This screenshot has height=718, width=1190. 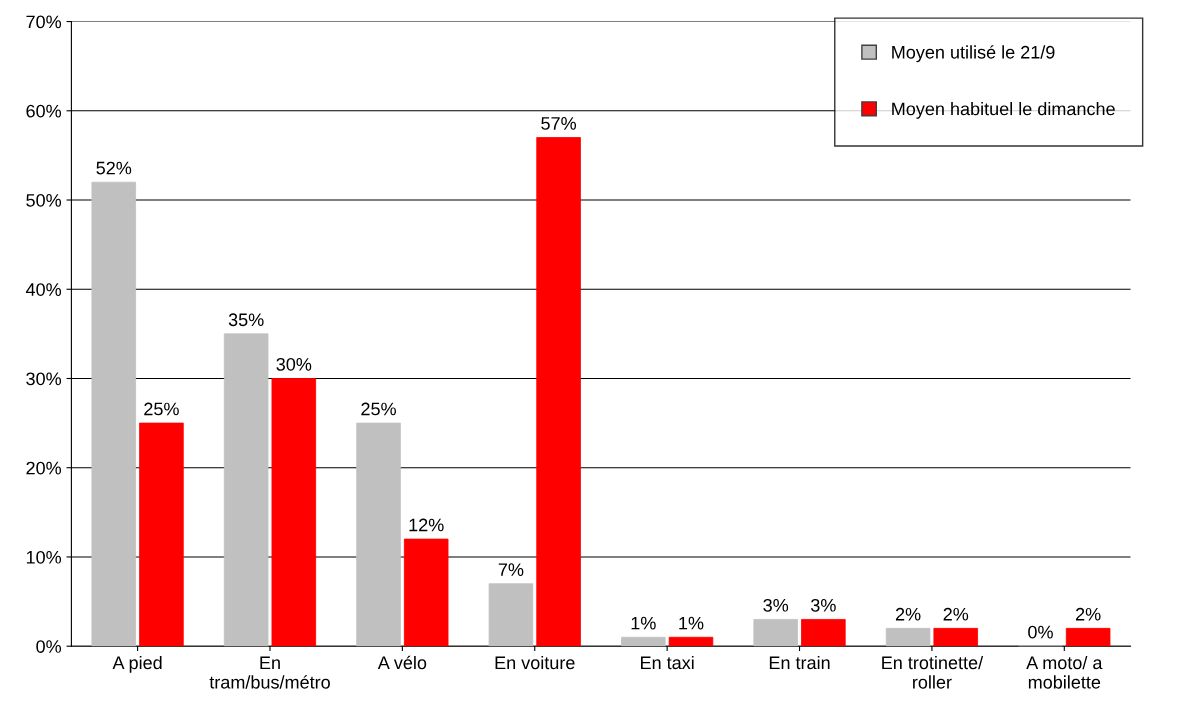 What do you see at coordinates (114, 168) in the screenshot?
I see `data-label: 52%` at bounding box center [114, 168].